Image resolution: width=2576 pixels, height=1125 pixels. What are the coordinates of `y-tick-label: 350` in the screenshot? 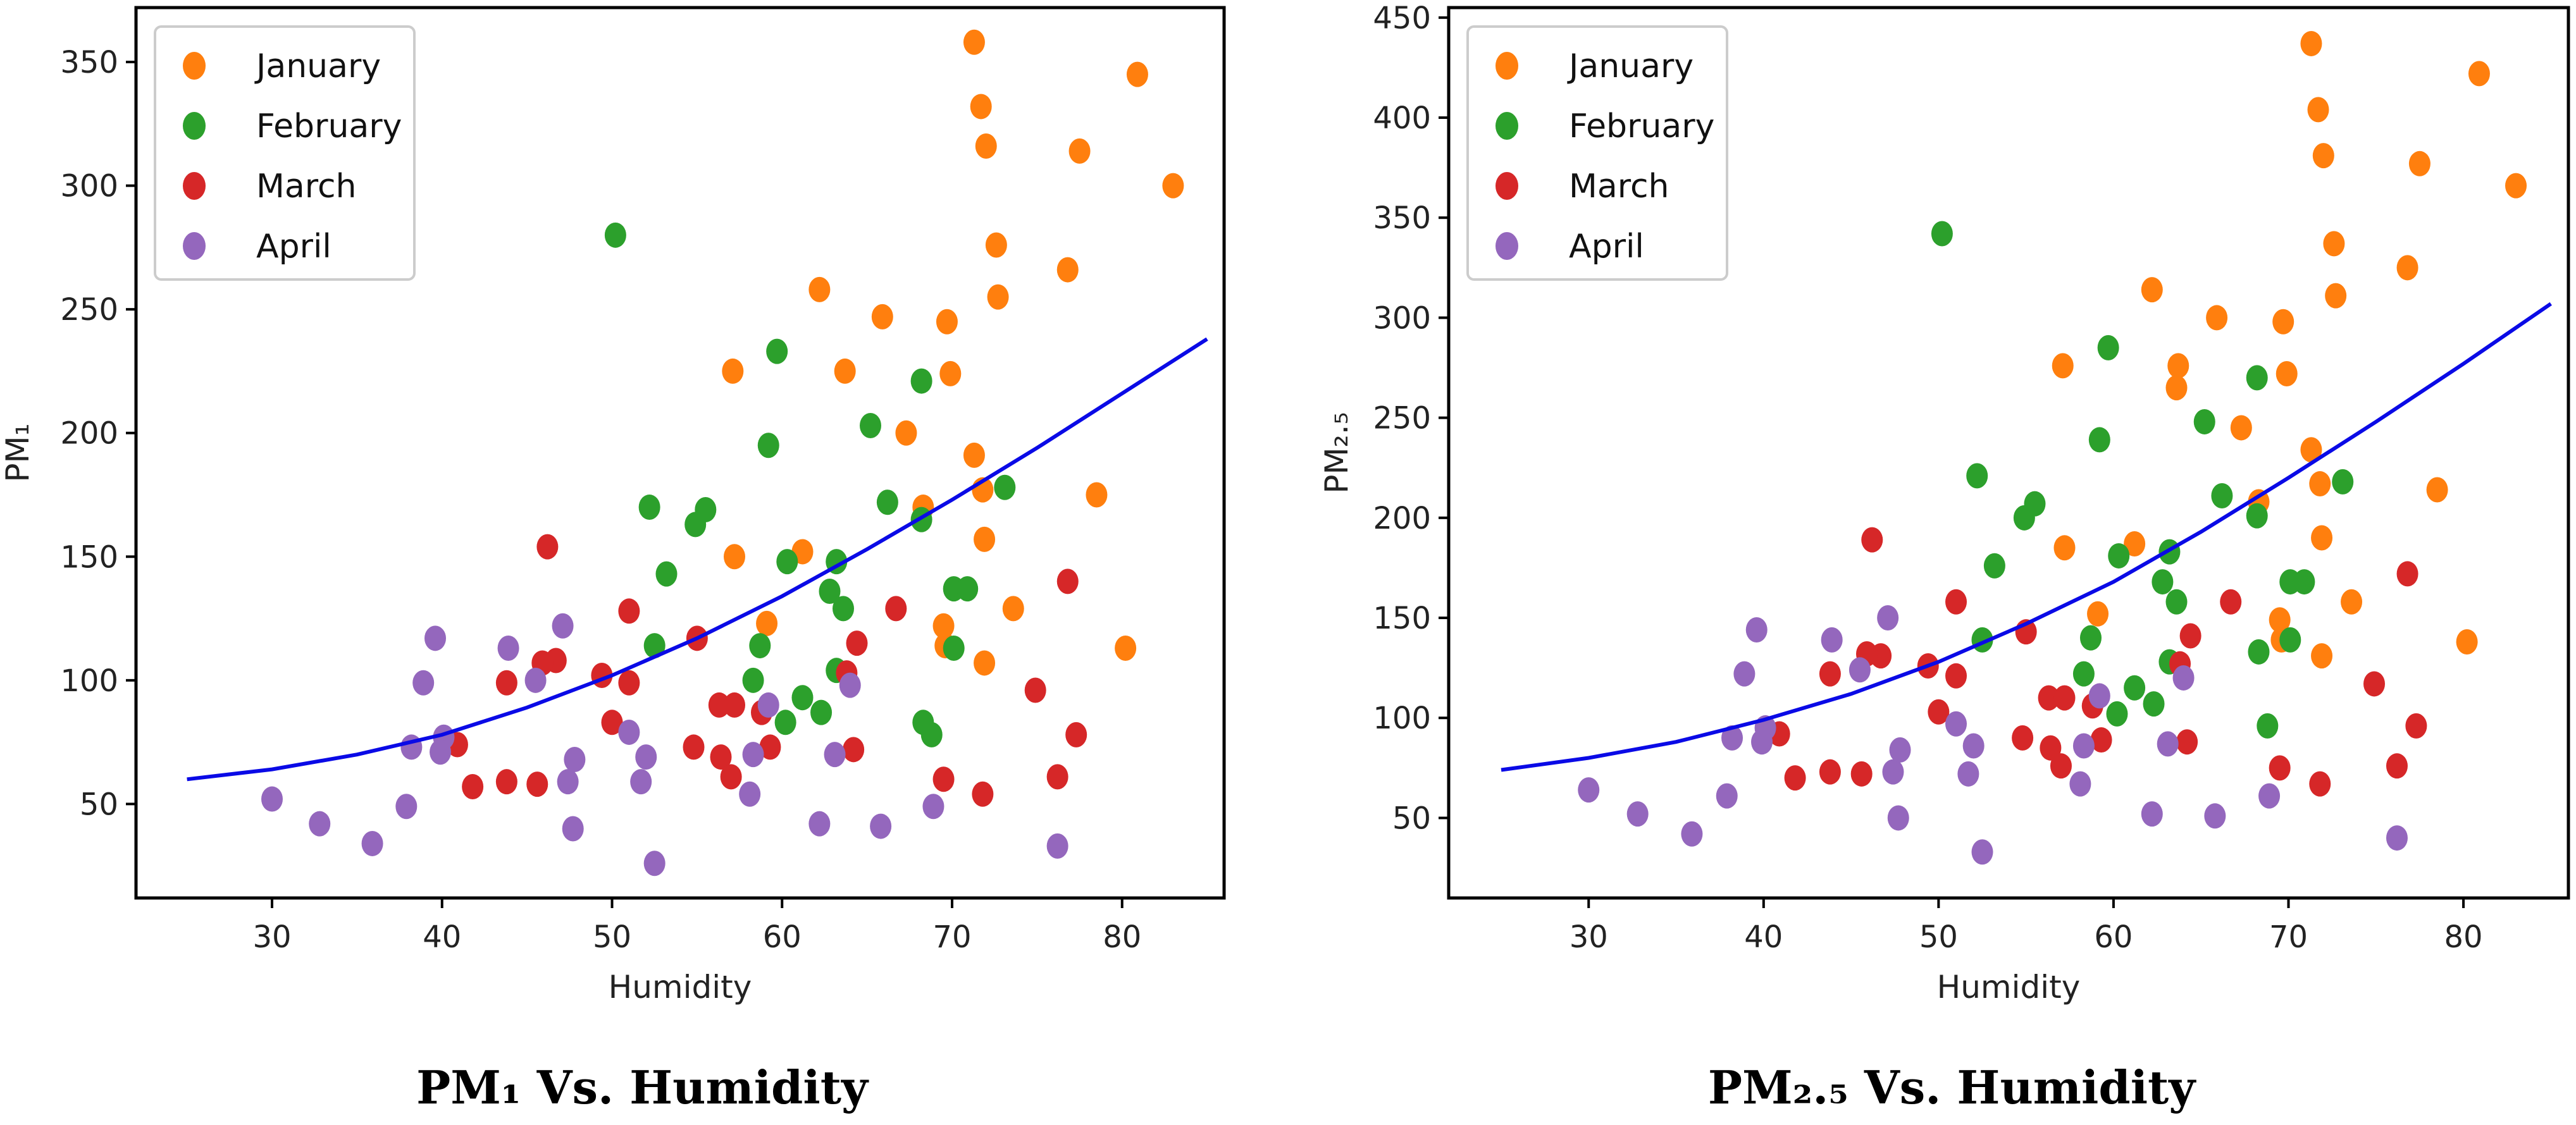 It's located at (1402, 218).